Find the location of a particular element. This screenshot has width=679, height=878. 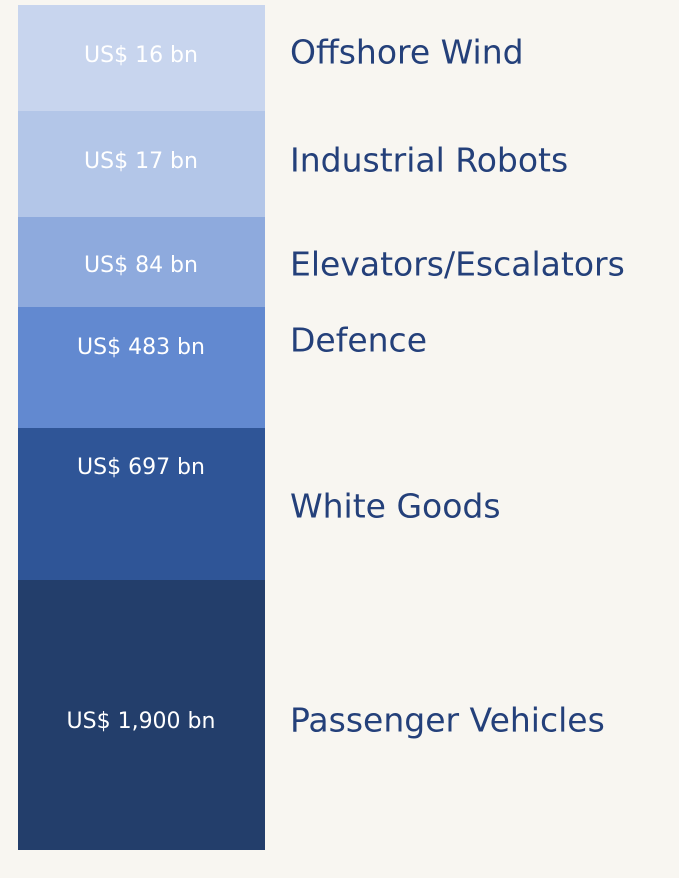

segment-value: US$ 1,900 bn is located at coordinates (141, 721).